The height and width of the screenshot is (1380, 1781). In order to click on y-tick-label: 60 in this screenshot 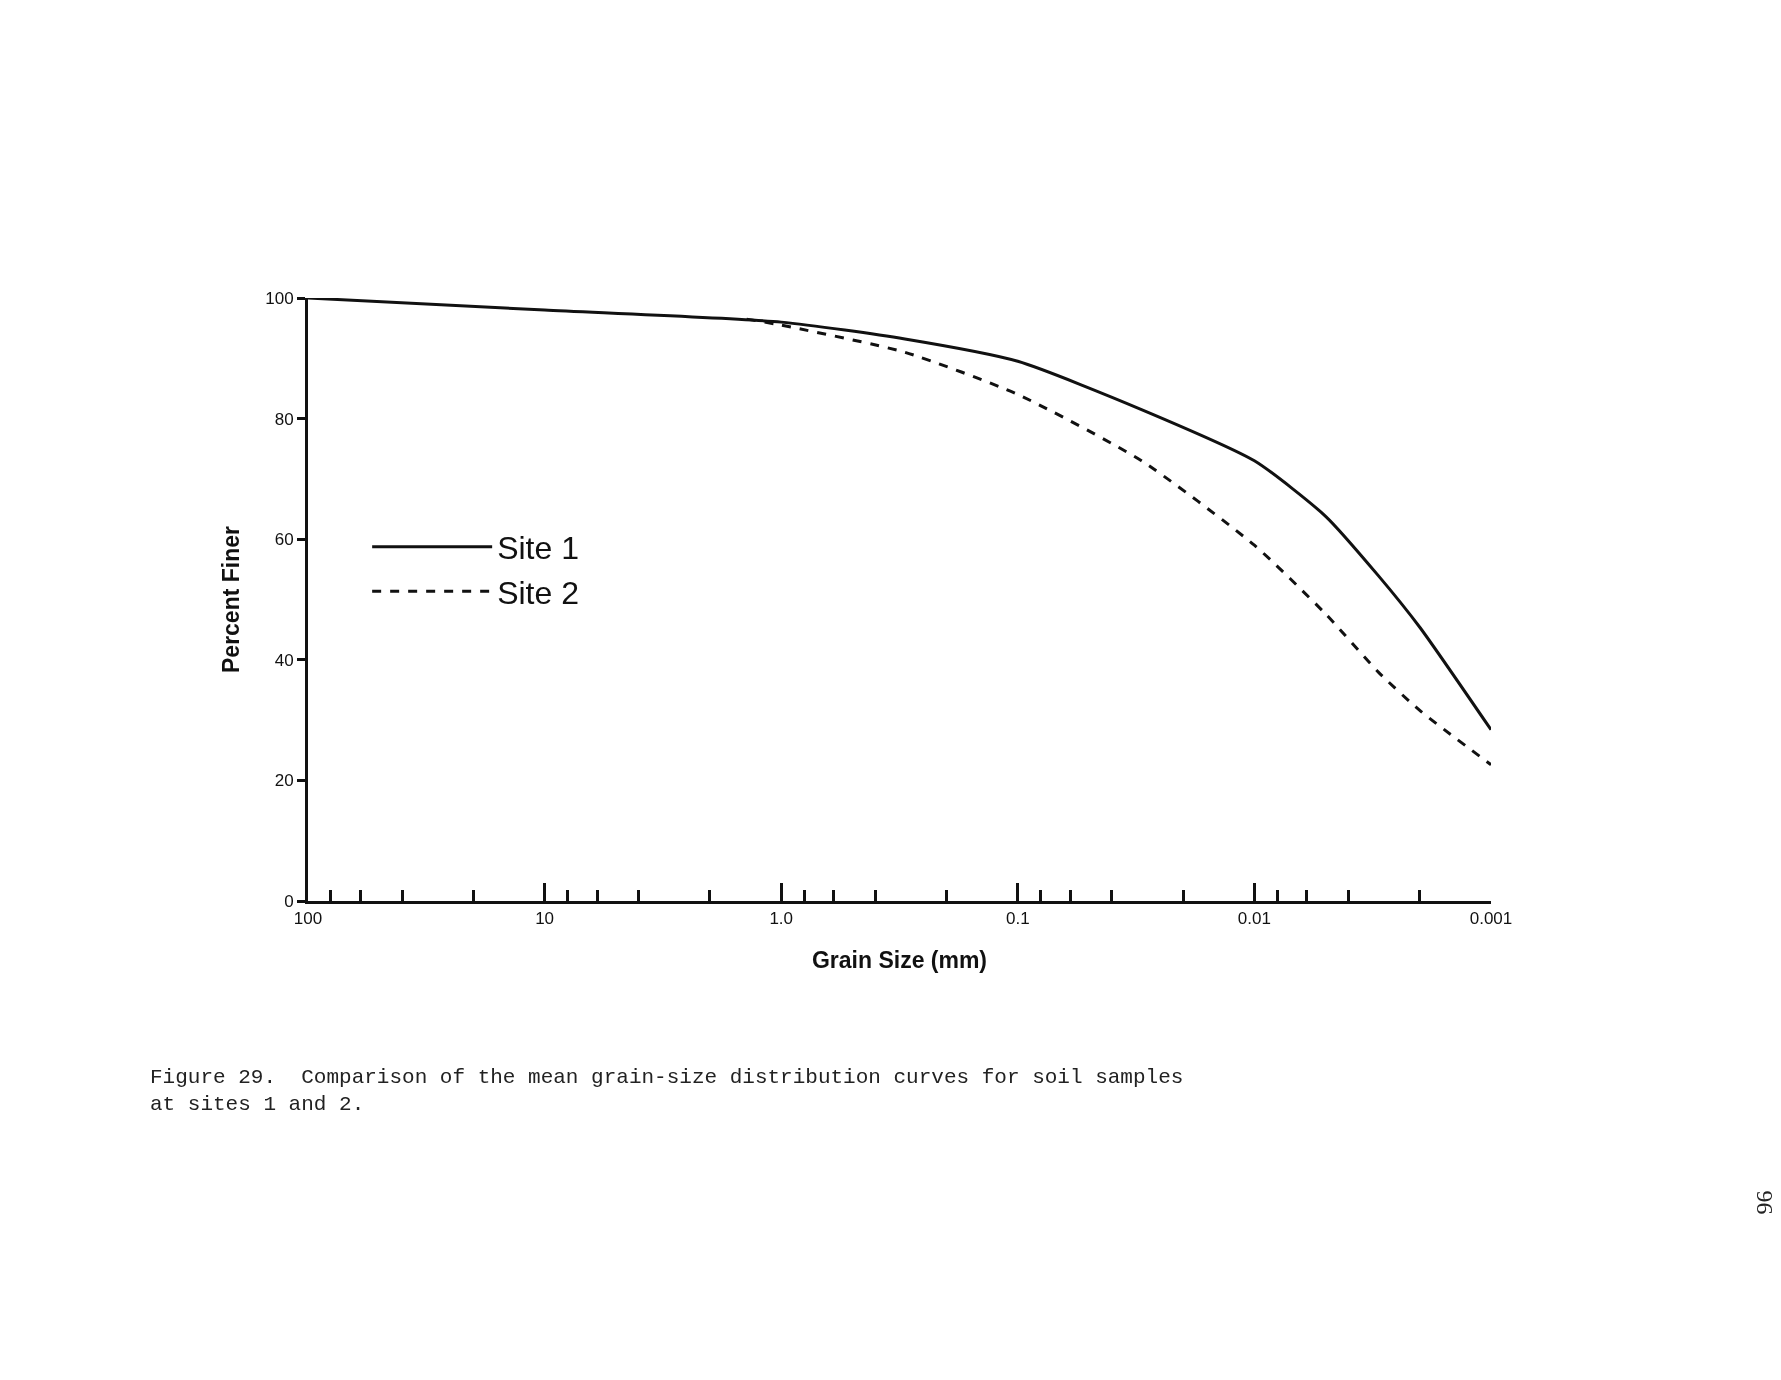, I will do `click(284, 540)`.